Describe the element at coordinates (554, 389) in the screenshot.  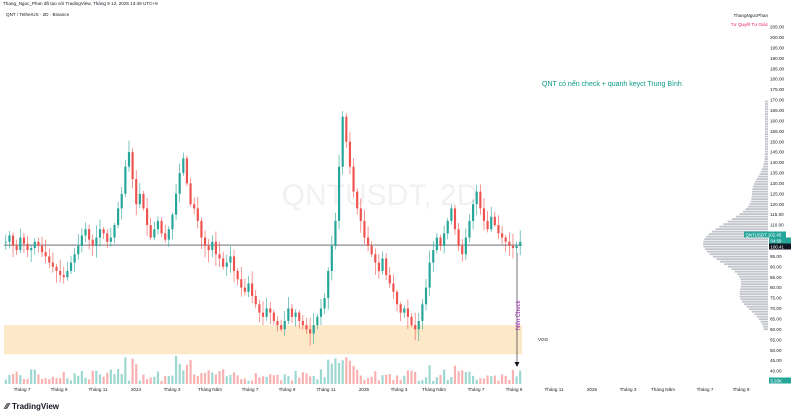
I see `x-tick-label: Tháng 11` at that location.